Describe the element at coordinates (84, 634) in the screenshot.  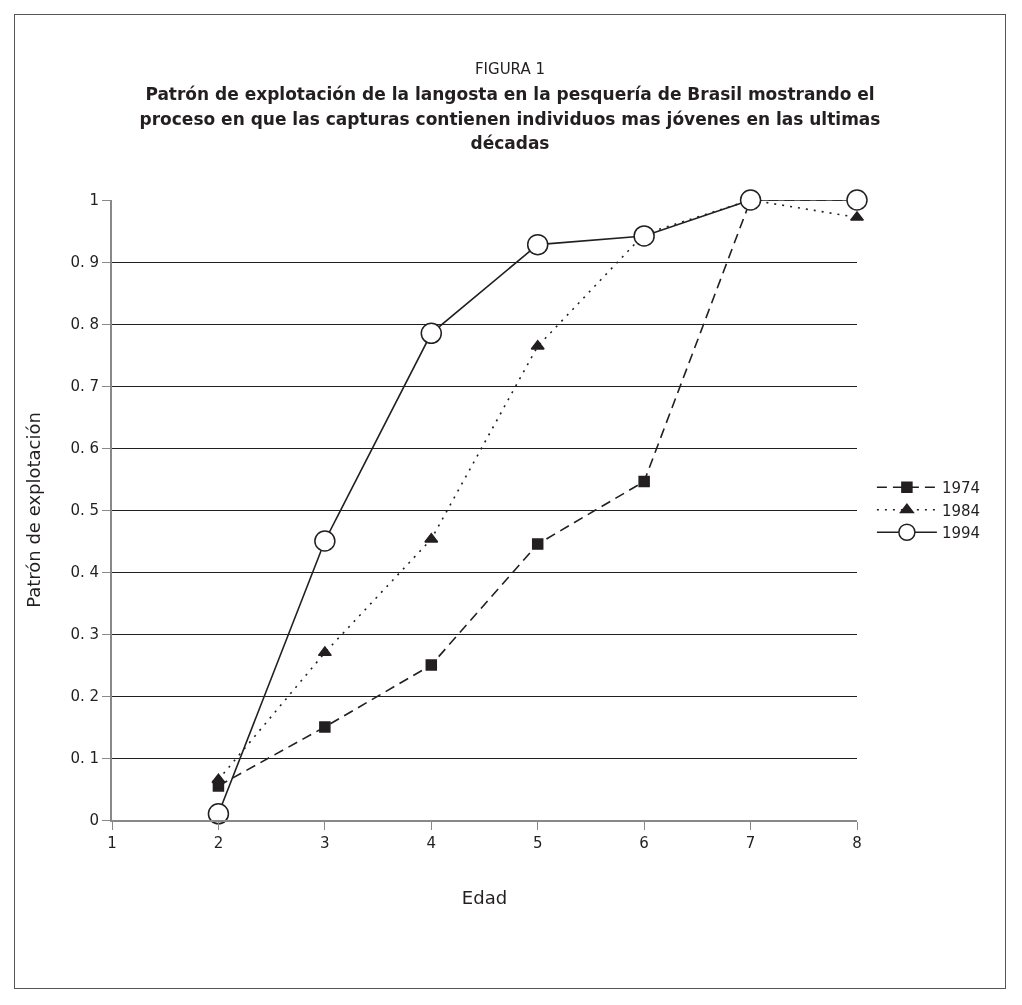
I see `y-tick-label: 0. 3` at that location.